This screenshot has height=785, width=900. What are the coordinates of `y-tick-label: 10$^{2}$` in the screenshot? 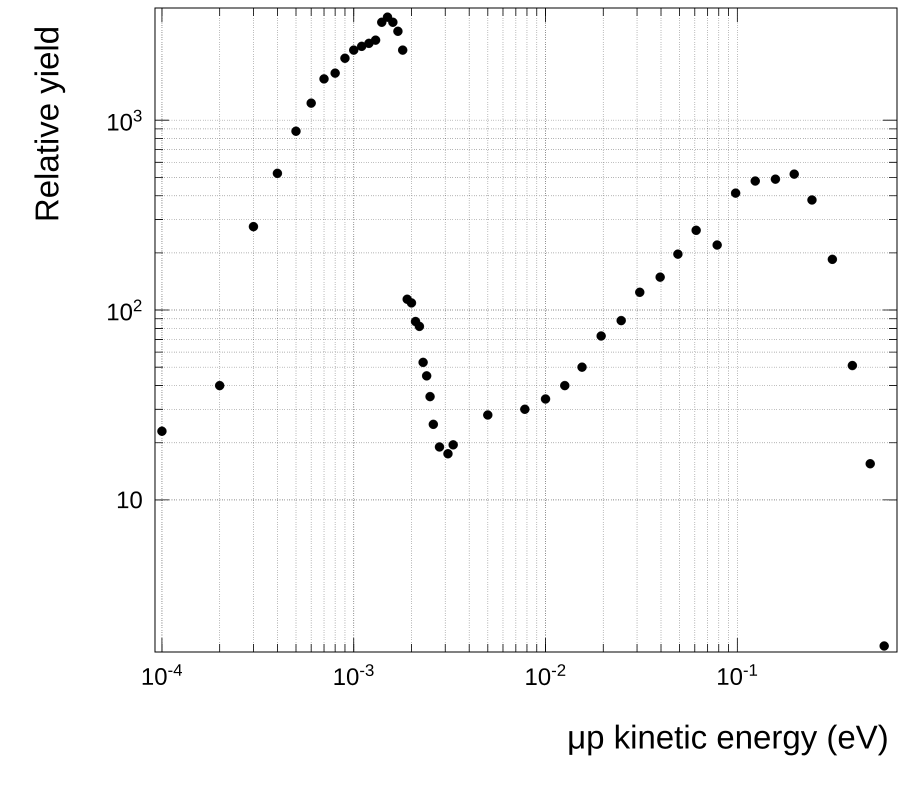 It's located at (125, 310).